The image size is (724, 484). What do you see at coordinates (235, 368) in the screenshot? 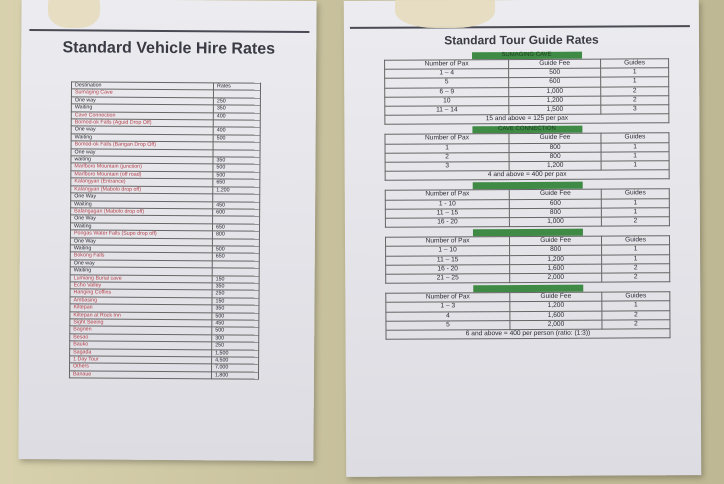
I see `rate: 7,000` at bounding box center [235, 368].